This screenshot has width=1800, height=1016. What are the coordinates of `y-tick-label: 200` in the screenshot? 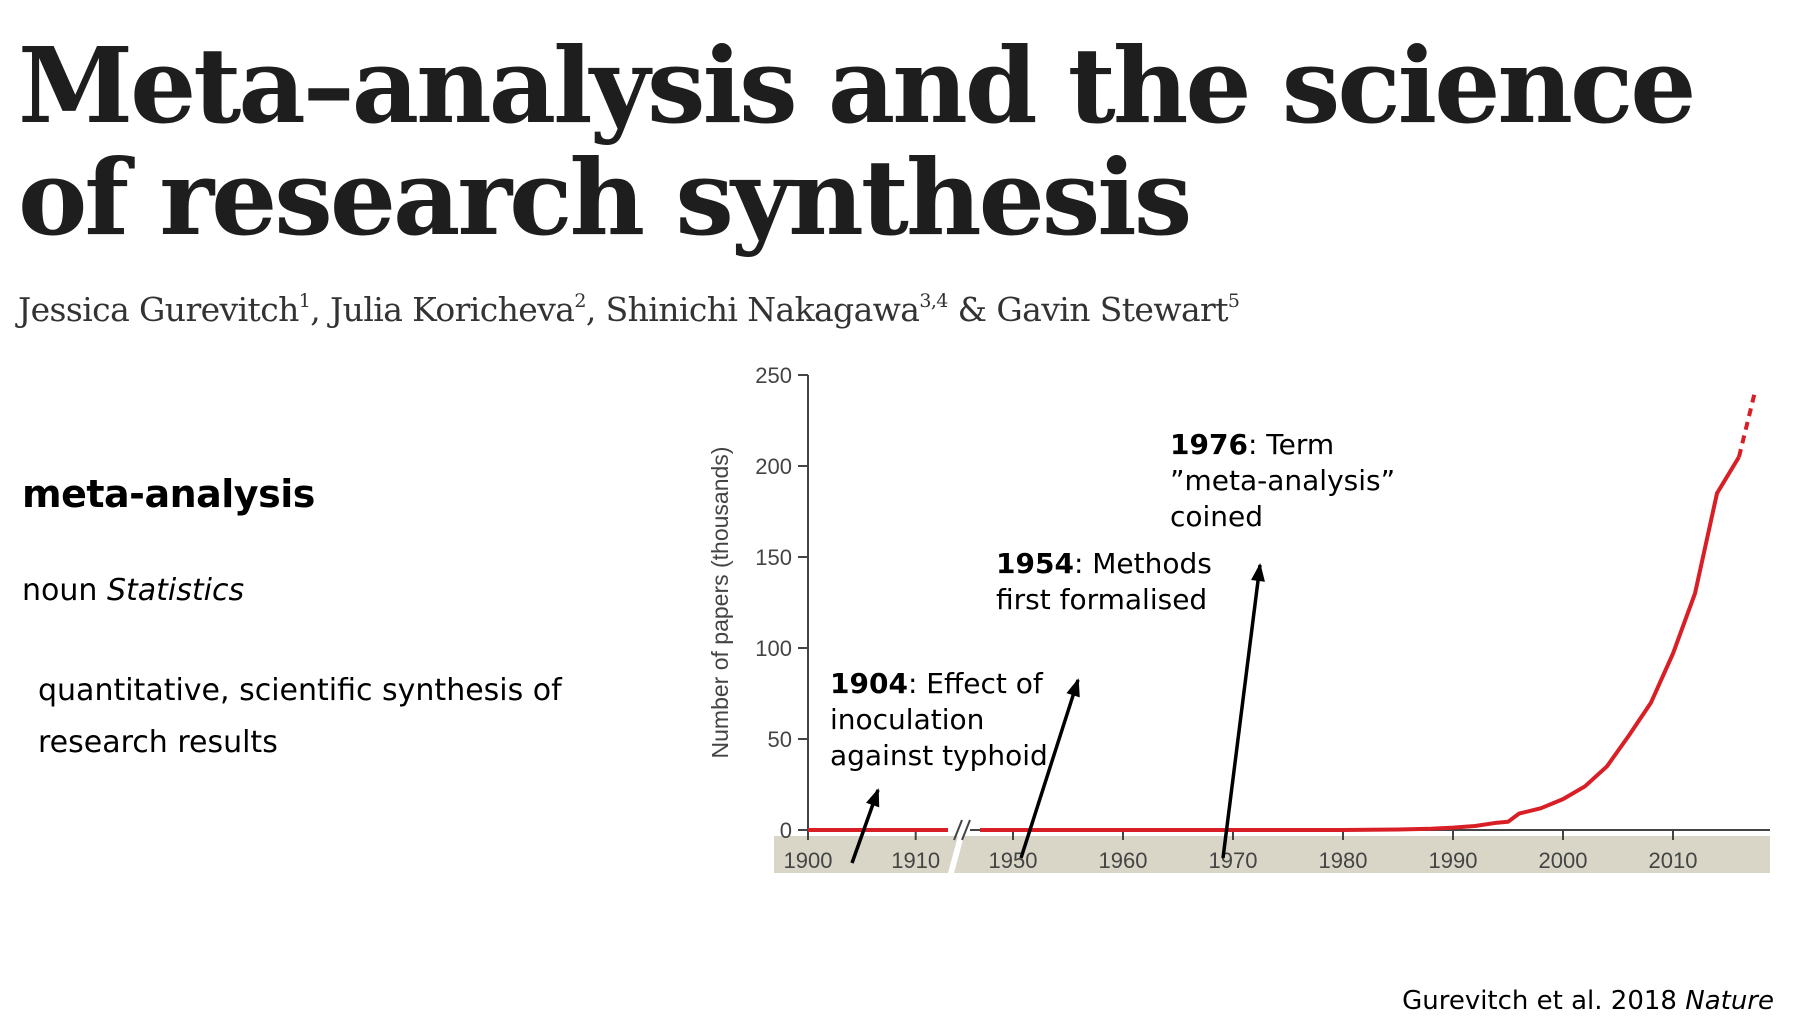 It's located at (773, 466).